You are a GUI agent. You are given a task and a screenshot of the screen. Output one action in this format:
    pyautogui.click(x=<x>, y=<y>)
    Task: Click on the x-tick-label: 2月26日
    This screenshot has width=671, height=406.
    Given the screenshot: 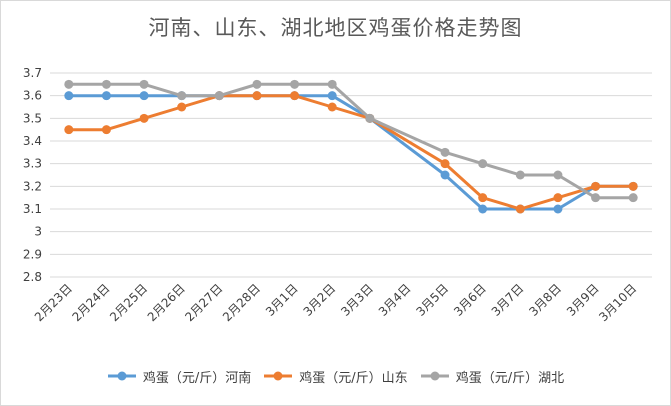 What is the action you would take?
    pyautogui.click(x=166, y=302)
    